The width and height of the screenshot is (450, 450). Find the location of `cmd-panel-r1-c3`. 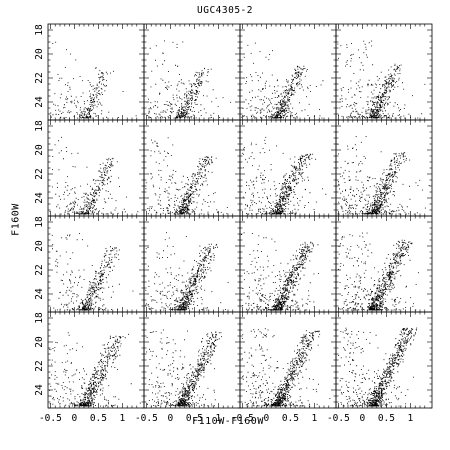

cmd-panel-r1-c3 is located at coordinates (288, 72).